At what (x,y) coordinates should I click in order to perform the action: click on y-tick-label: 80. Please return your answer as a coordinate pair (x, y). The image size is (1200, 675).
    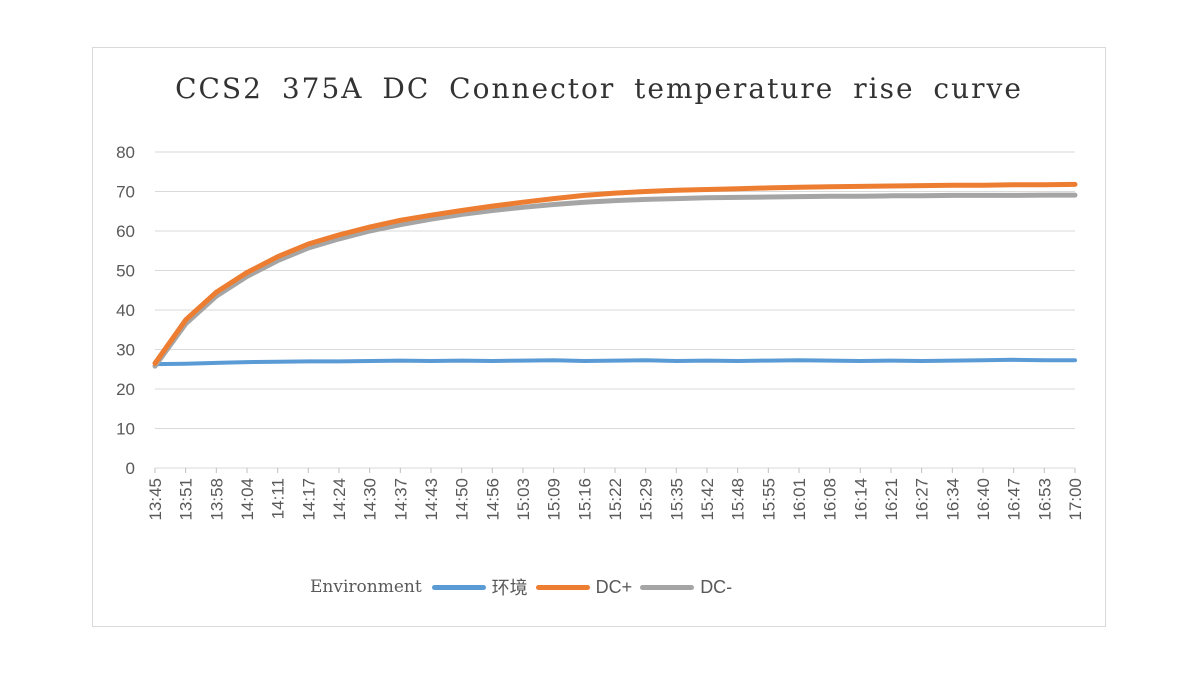
    Looking at the image, I should click on (125, 152).